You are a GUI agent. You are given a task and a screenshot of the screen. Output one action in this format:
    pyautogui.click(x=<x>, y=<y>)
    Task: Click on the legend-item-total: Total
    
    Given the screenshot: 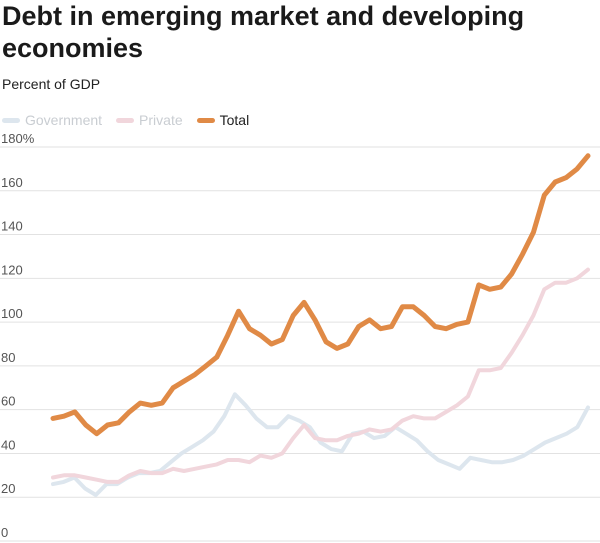 What is the action you would take?
    pyautogui.click(x=223, y=120)
    